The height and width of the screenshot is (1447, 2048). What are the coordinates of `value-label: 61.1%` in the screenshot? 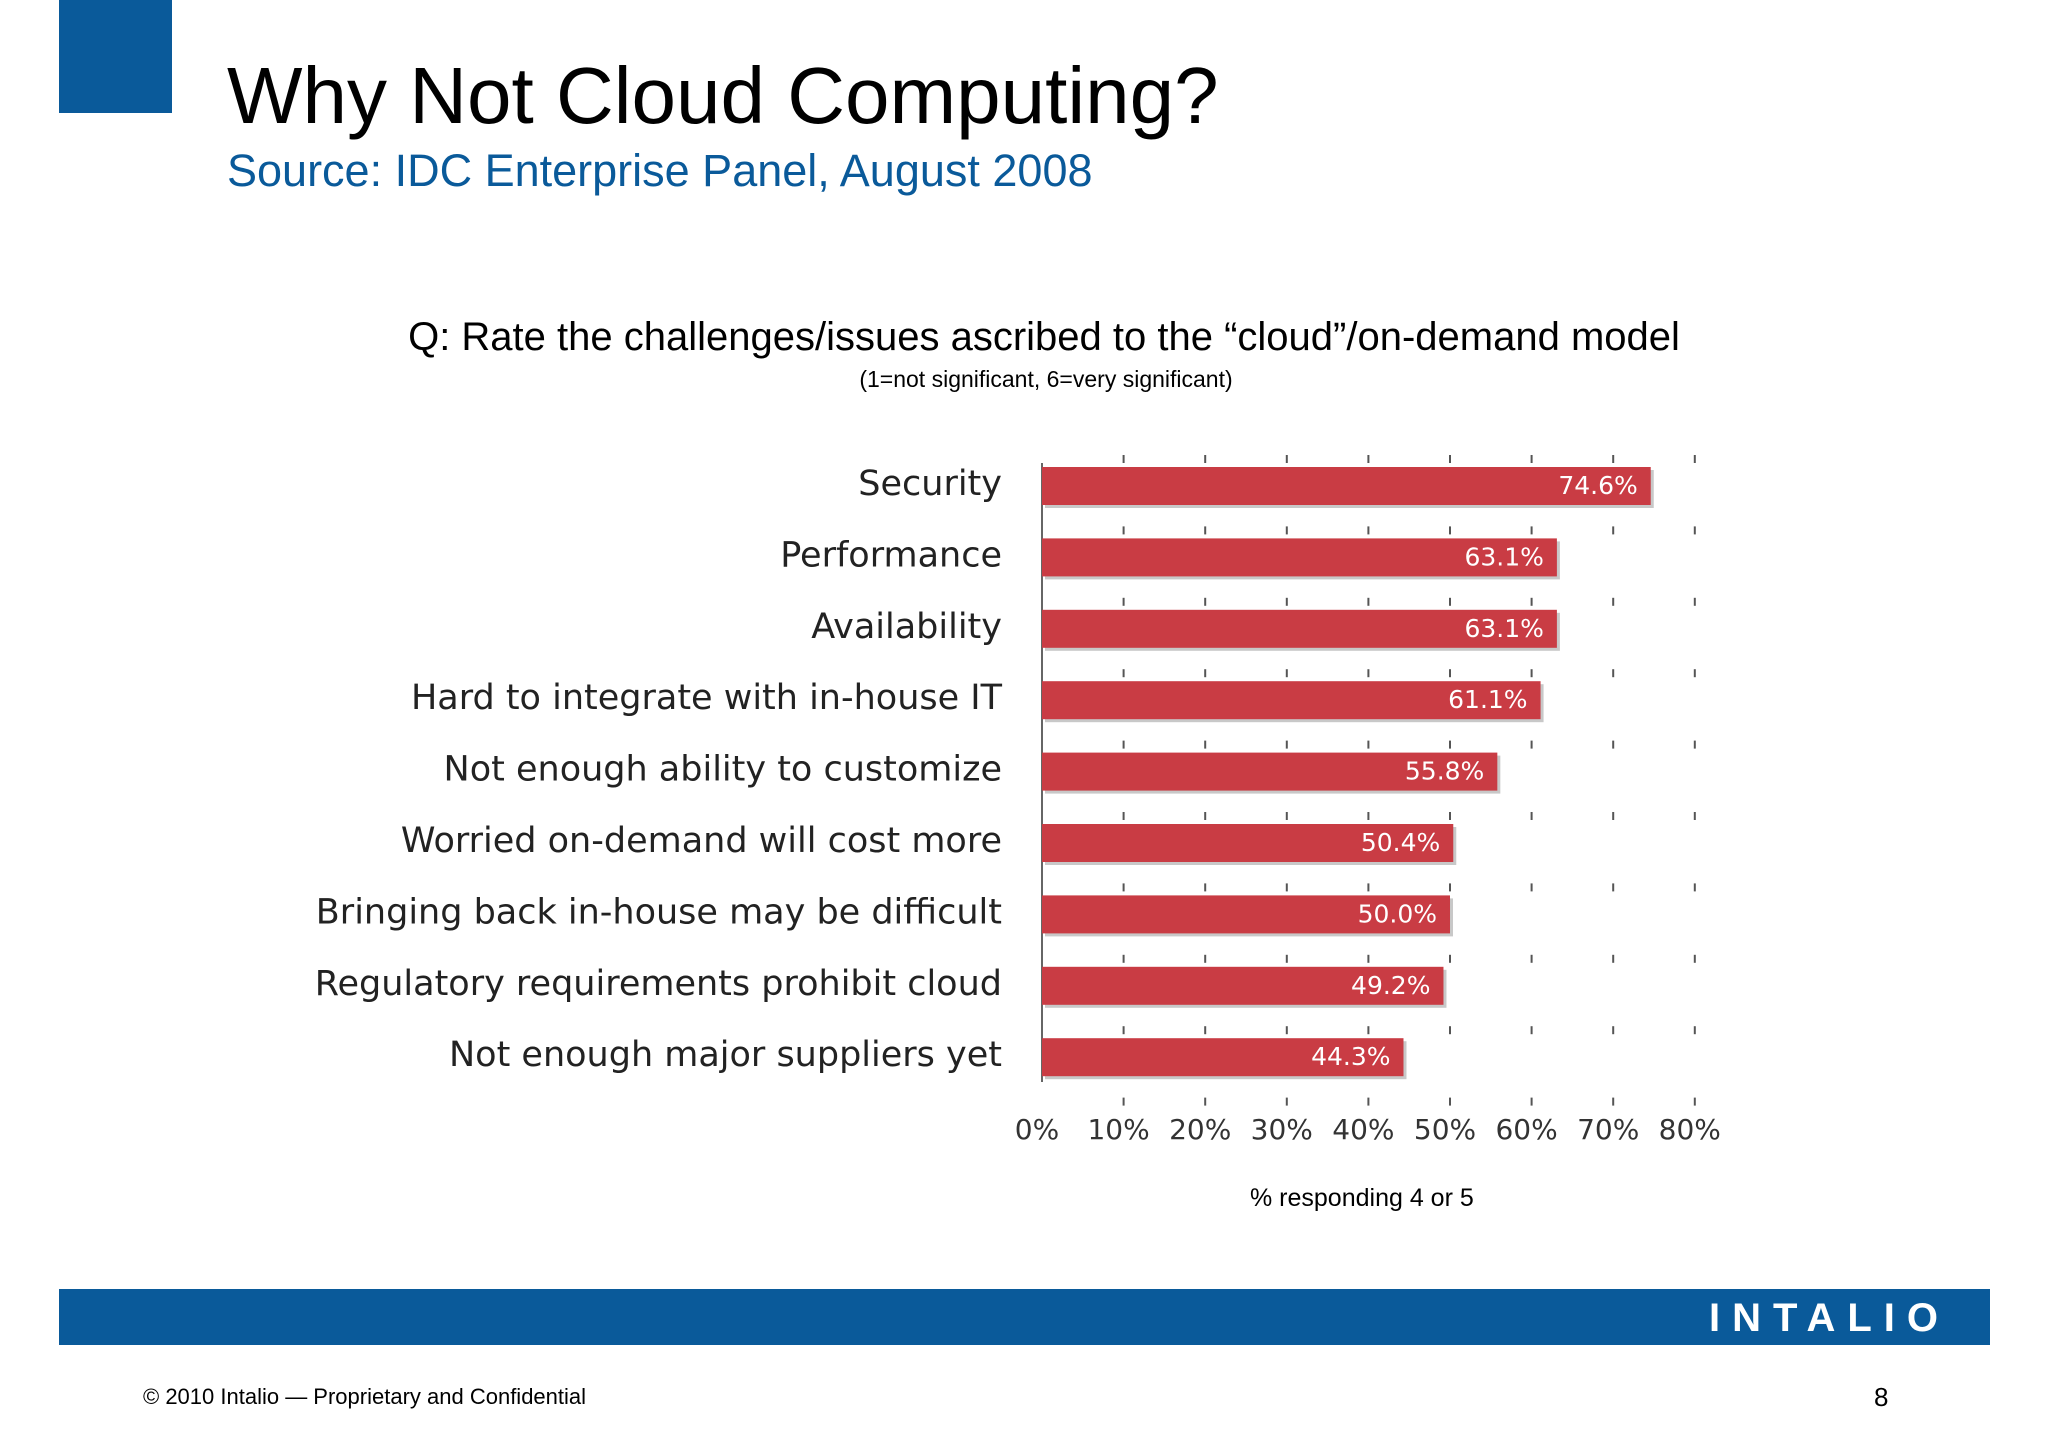 It's located at (1487, 699).